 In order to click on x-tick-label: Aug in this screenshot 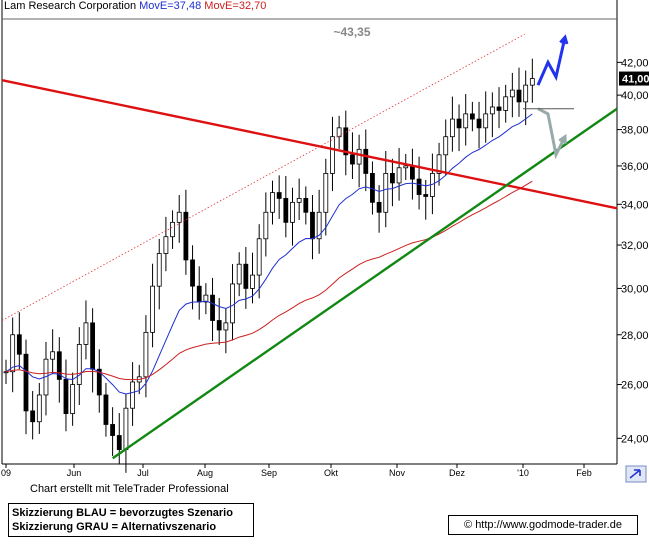, I will do `click(205, 473)`.